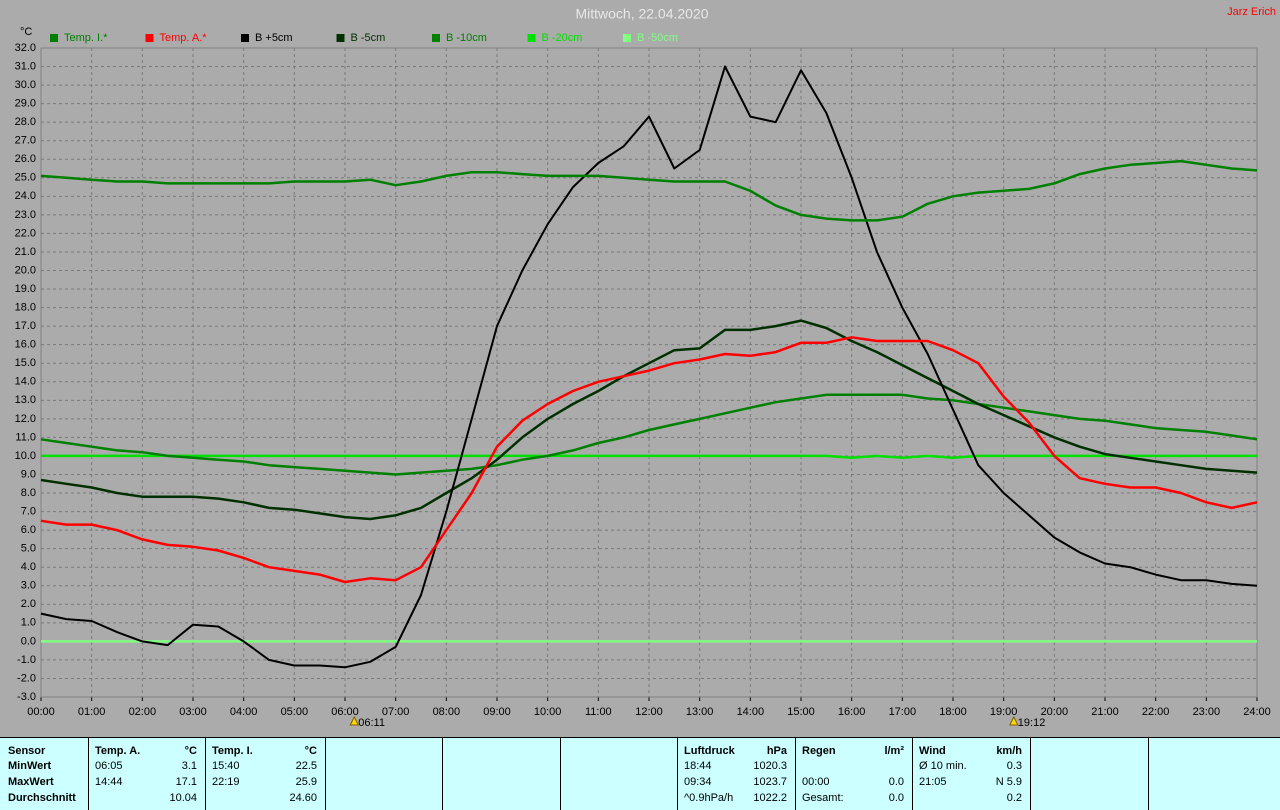  What do you see at coordinates (698, 766) in the screenshot?
I see `cell-time: 18:44` at bounding box center [698, 766].